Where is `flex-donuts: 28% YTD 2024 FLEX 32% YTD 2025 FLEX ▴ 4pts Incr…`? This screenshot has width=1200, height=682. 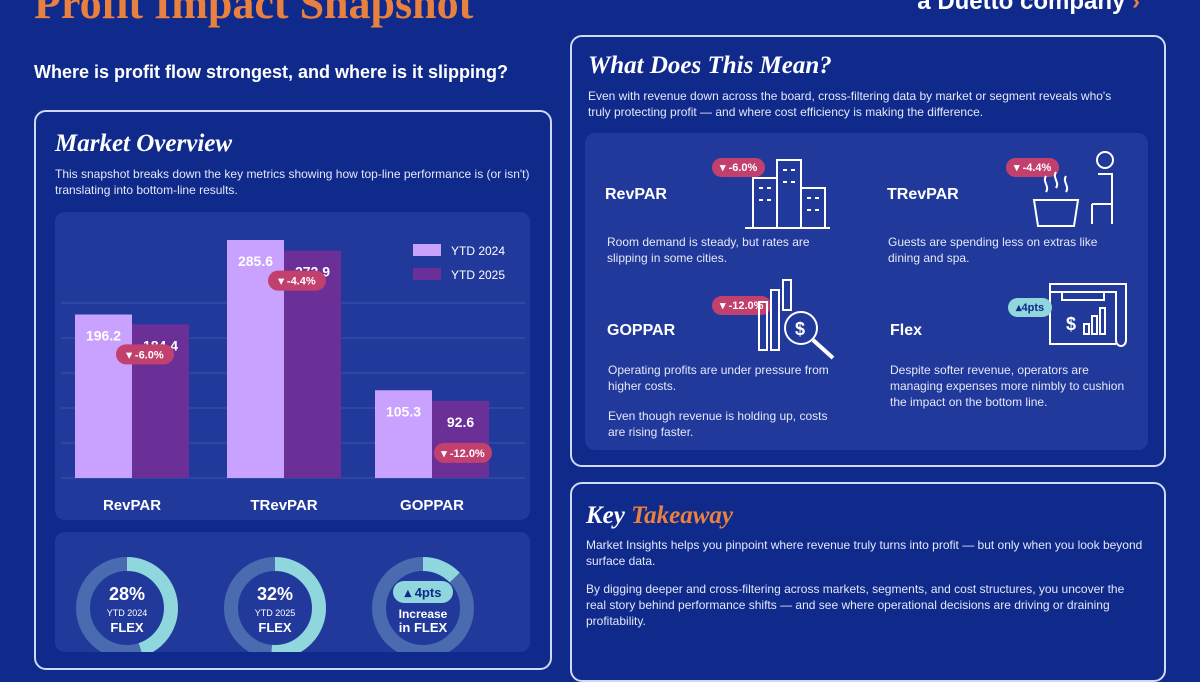
flex-donuts: 28% YTD 2024 FLEX 32% YTD 2025 FLEX ▴ 4pts Incr… is located at coordinates (275, 608).